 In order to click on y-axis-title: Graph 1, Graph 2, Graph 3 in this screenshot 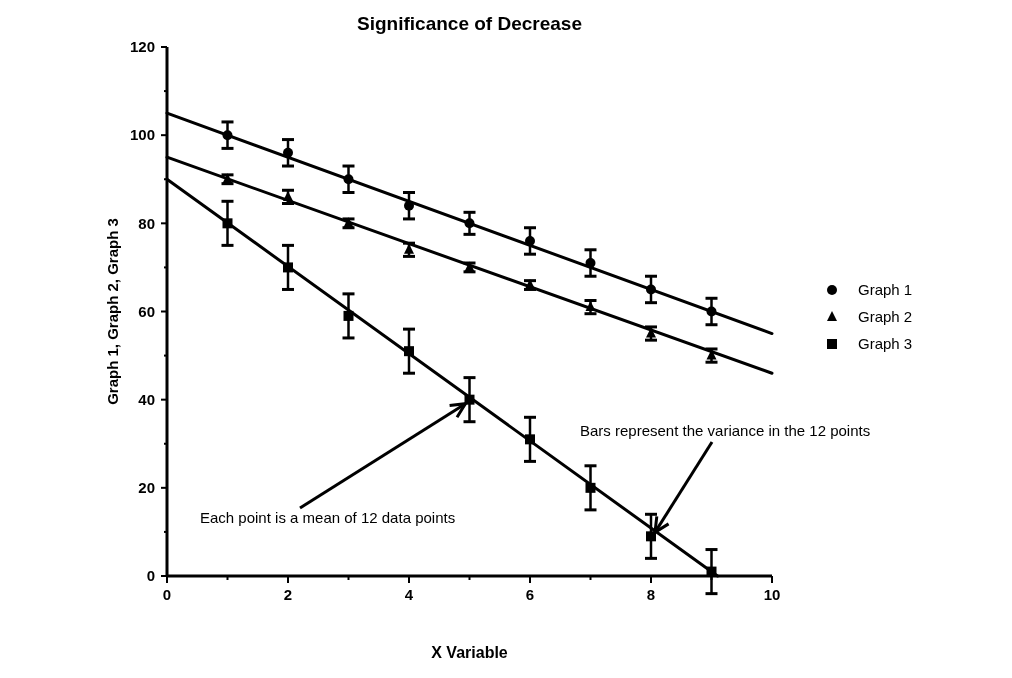, I will do `click(112, 311)`.